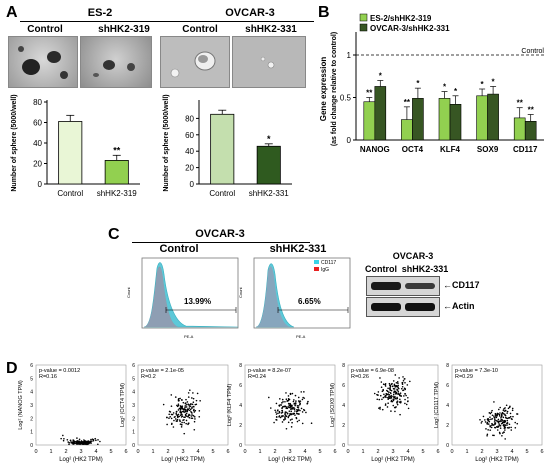  Describe the element at coordinates (240, 446) in the screenshot. I see `scatter-y-tick-label: 0` at that location.